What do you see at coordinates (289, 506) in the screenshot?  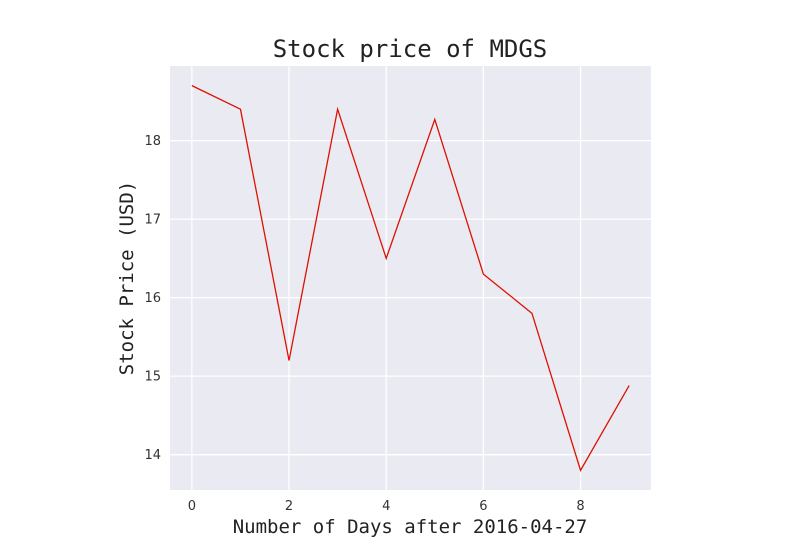 I see `x-tick-label: 2` at bounding box center [289, 506].